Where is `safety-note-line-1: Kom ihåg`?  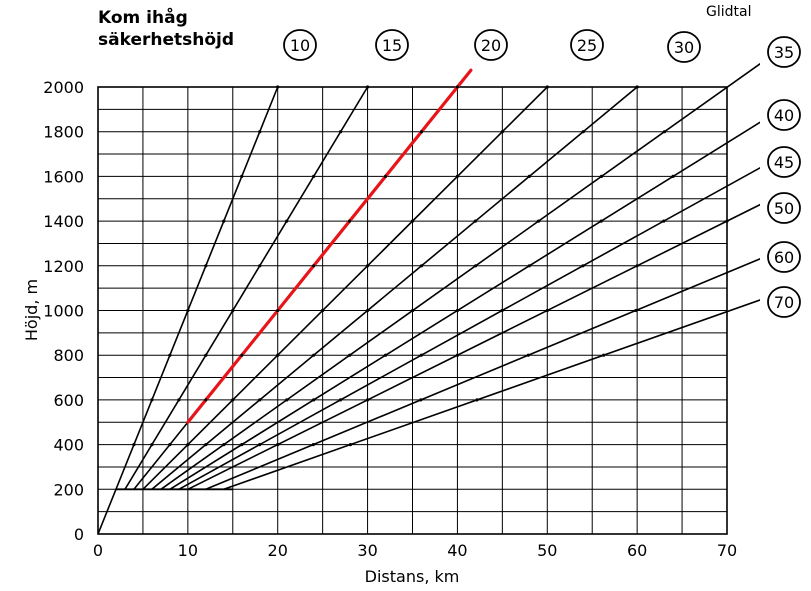 safety-note-line-1: Kom ihåg is located at coordinates (143, 18).